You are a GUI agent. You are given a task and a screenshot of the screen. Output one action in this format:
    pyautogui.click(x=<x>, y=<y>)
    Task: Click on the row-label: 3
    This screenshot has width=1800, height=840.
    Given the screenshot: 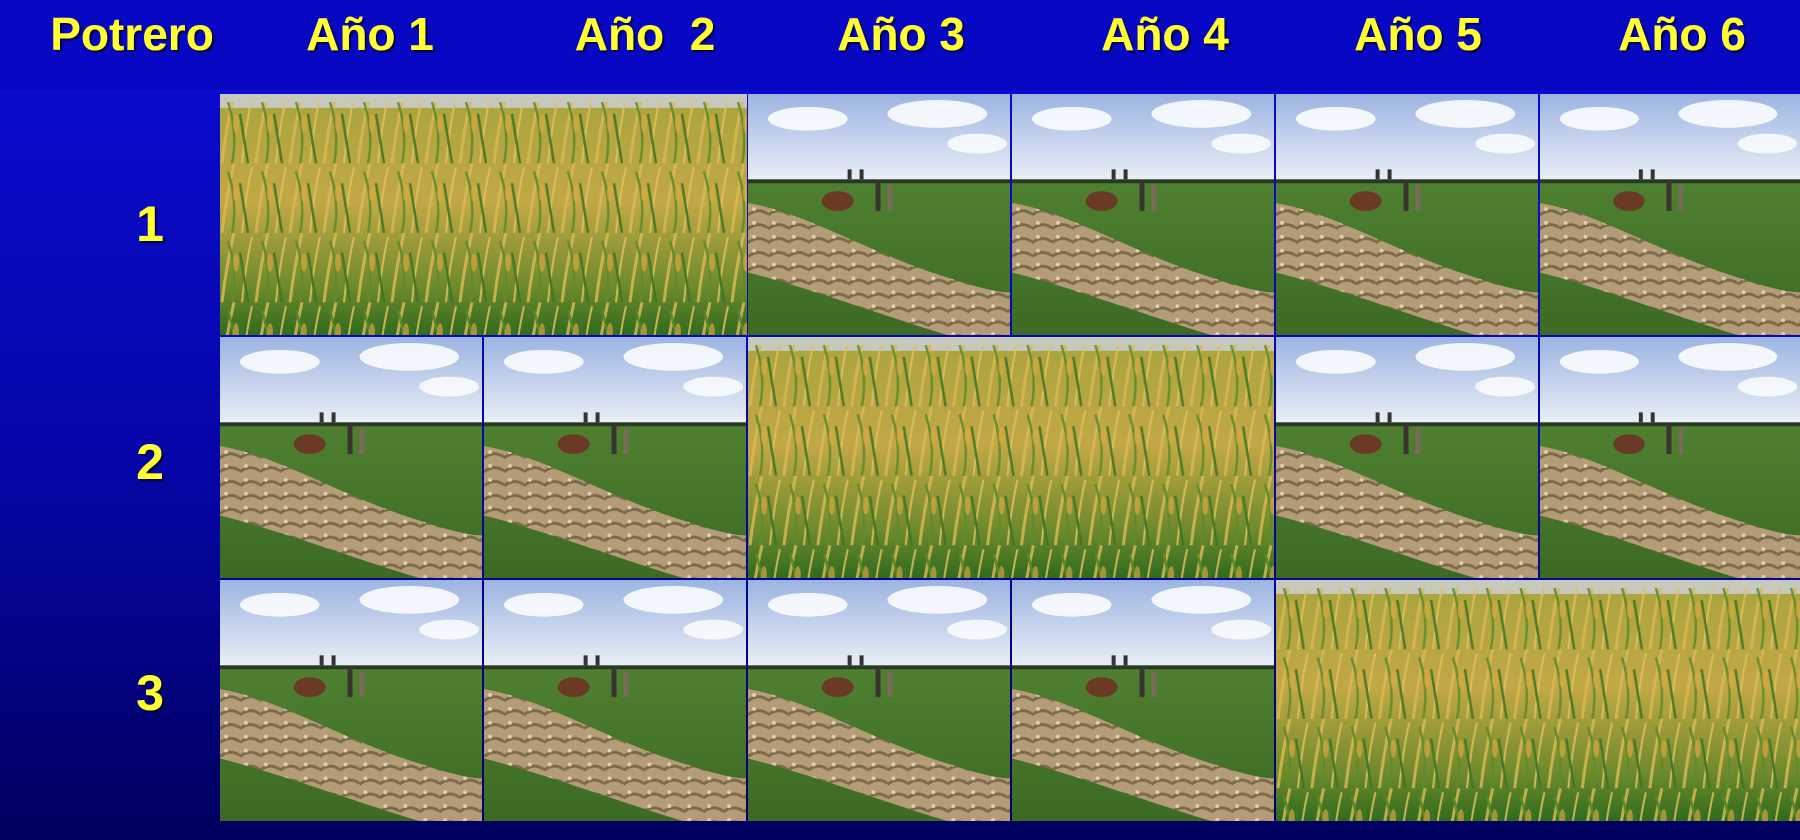 What is the action you would take?
    pyautogui.click(x=150, y=693)
    